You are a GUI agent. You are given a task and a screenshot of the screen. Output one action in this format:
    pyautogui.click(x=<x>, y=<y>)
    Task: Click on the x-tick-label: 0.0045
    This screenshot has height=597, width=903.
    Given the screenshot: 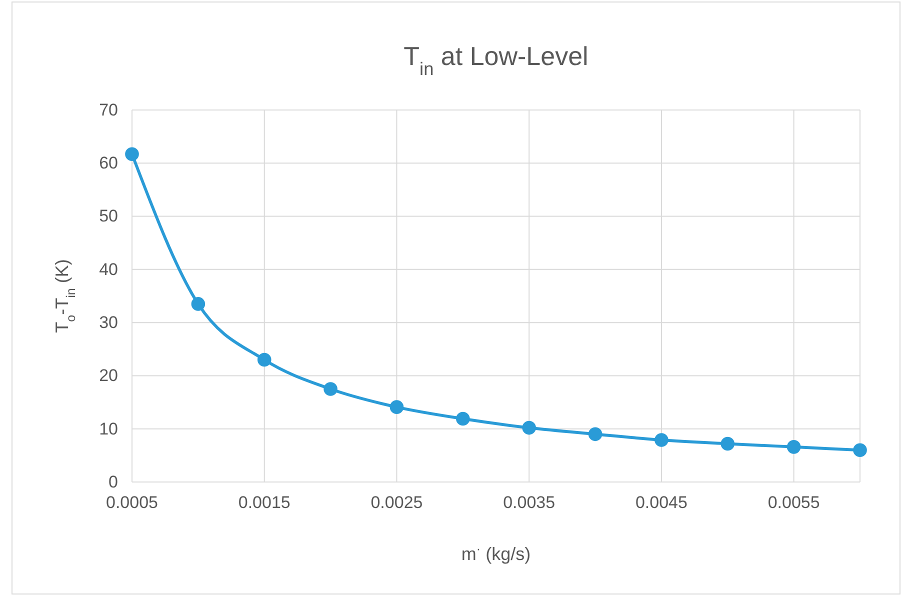 What is the action you would take?
    pyautogui.click(x=661, y=502)
    